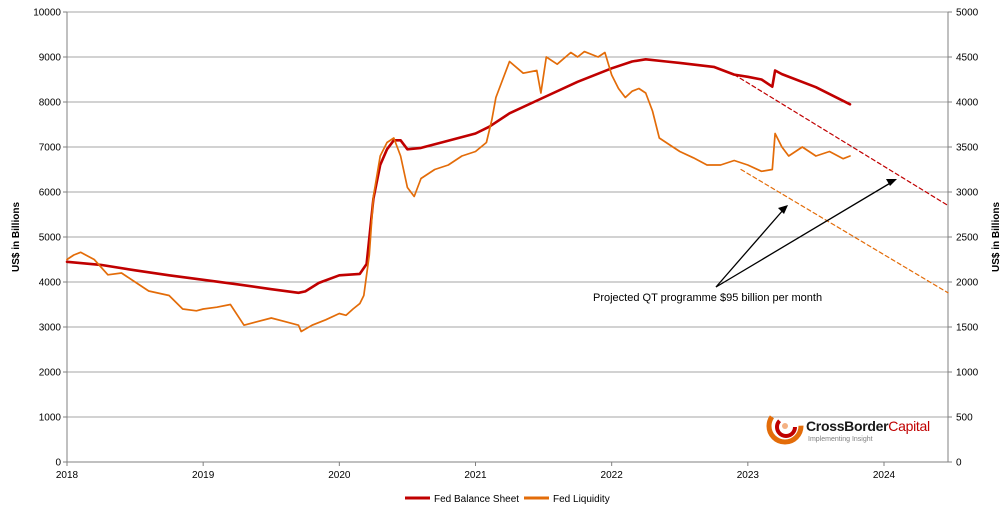 The image size is (1008, 515). I want to click on y-left-tick-label: 1000, so click(50, 418).